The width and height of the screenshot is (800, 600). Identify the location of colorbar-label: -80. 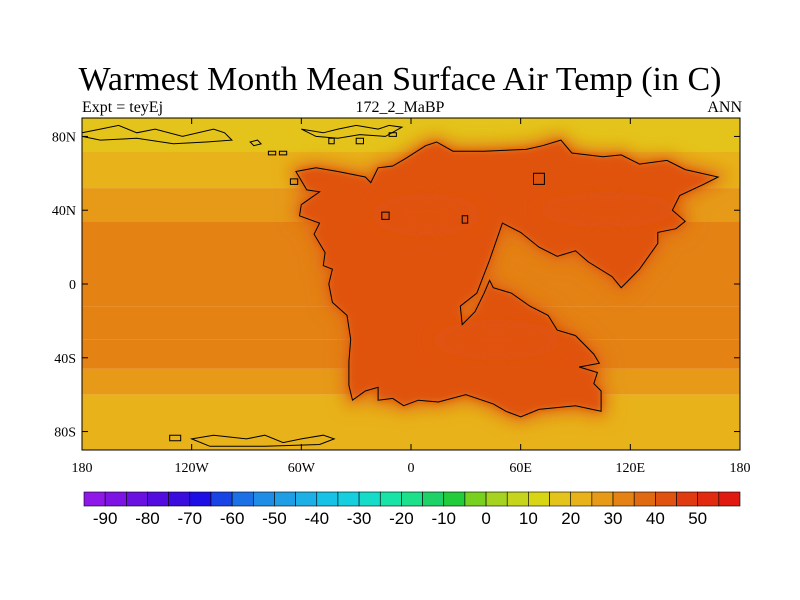
(147, 518).